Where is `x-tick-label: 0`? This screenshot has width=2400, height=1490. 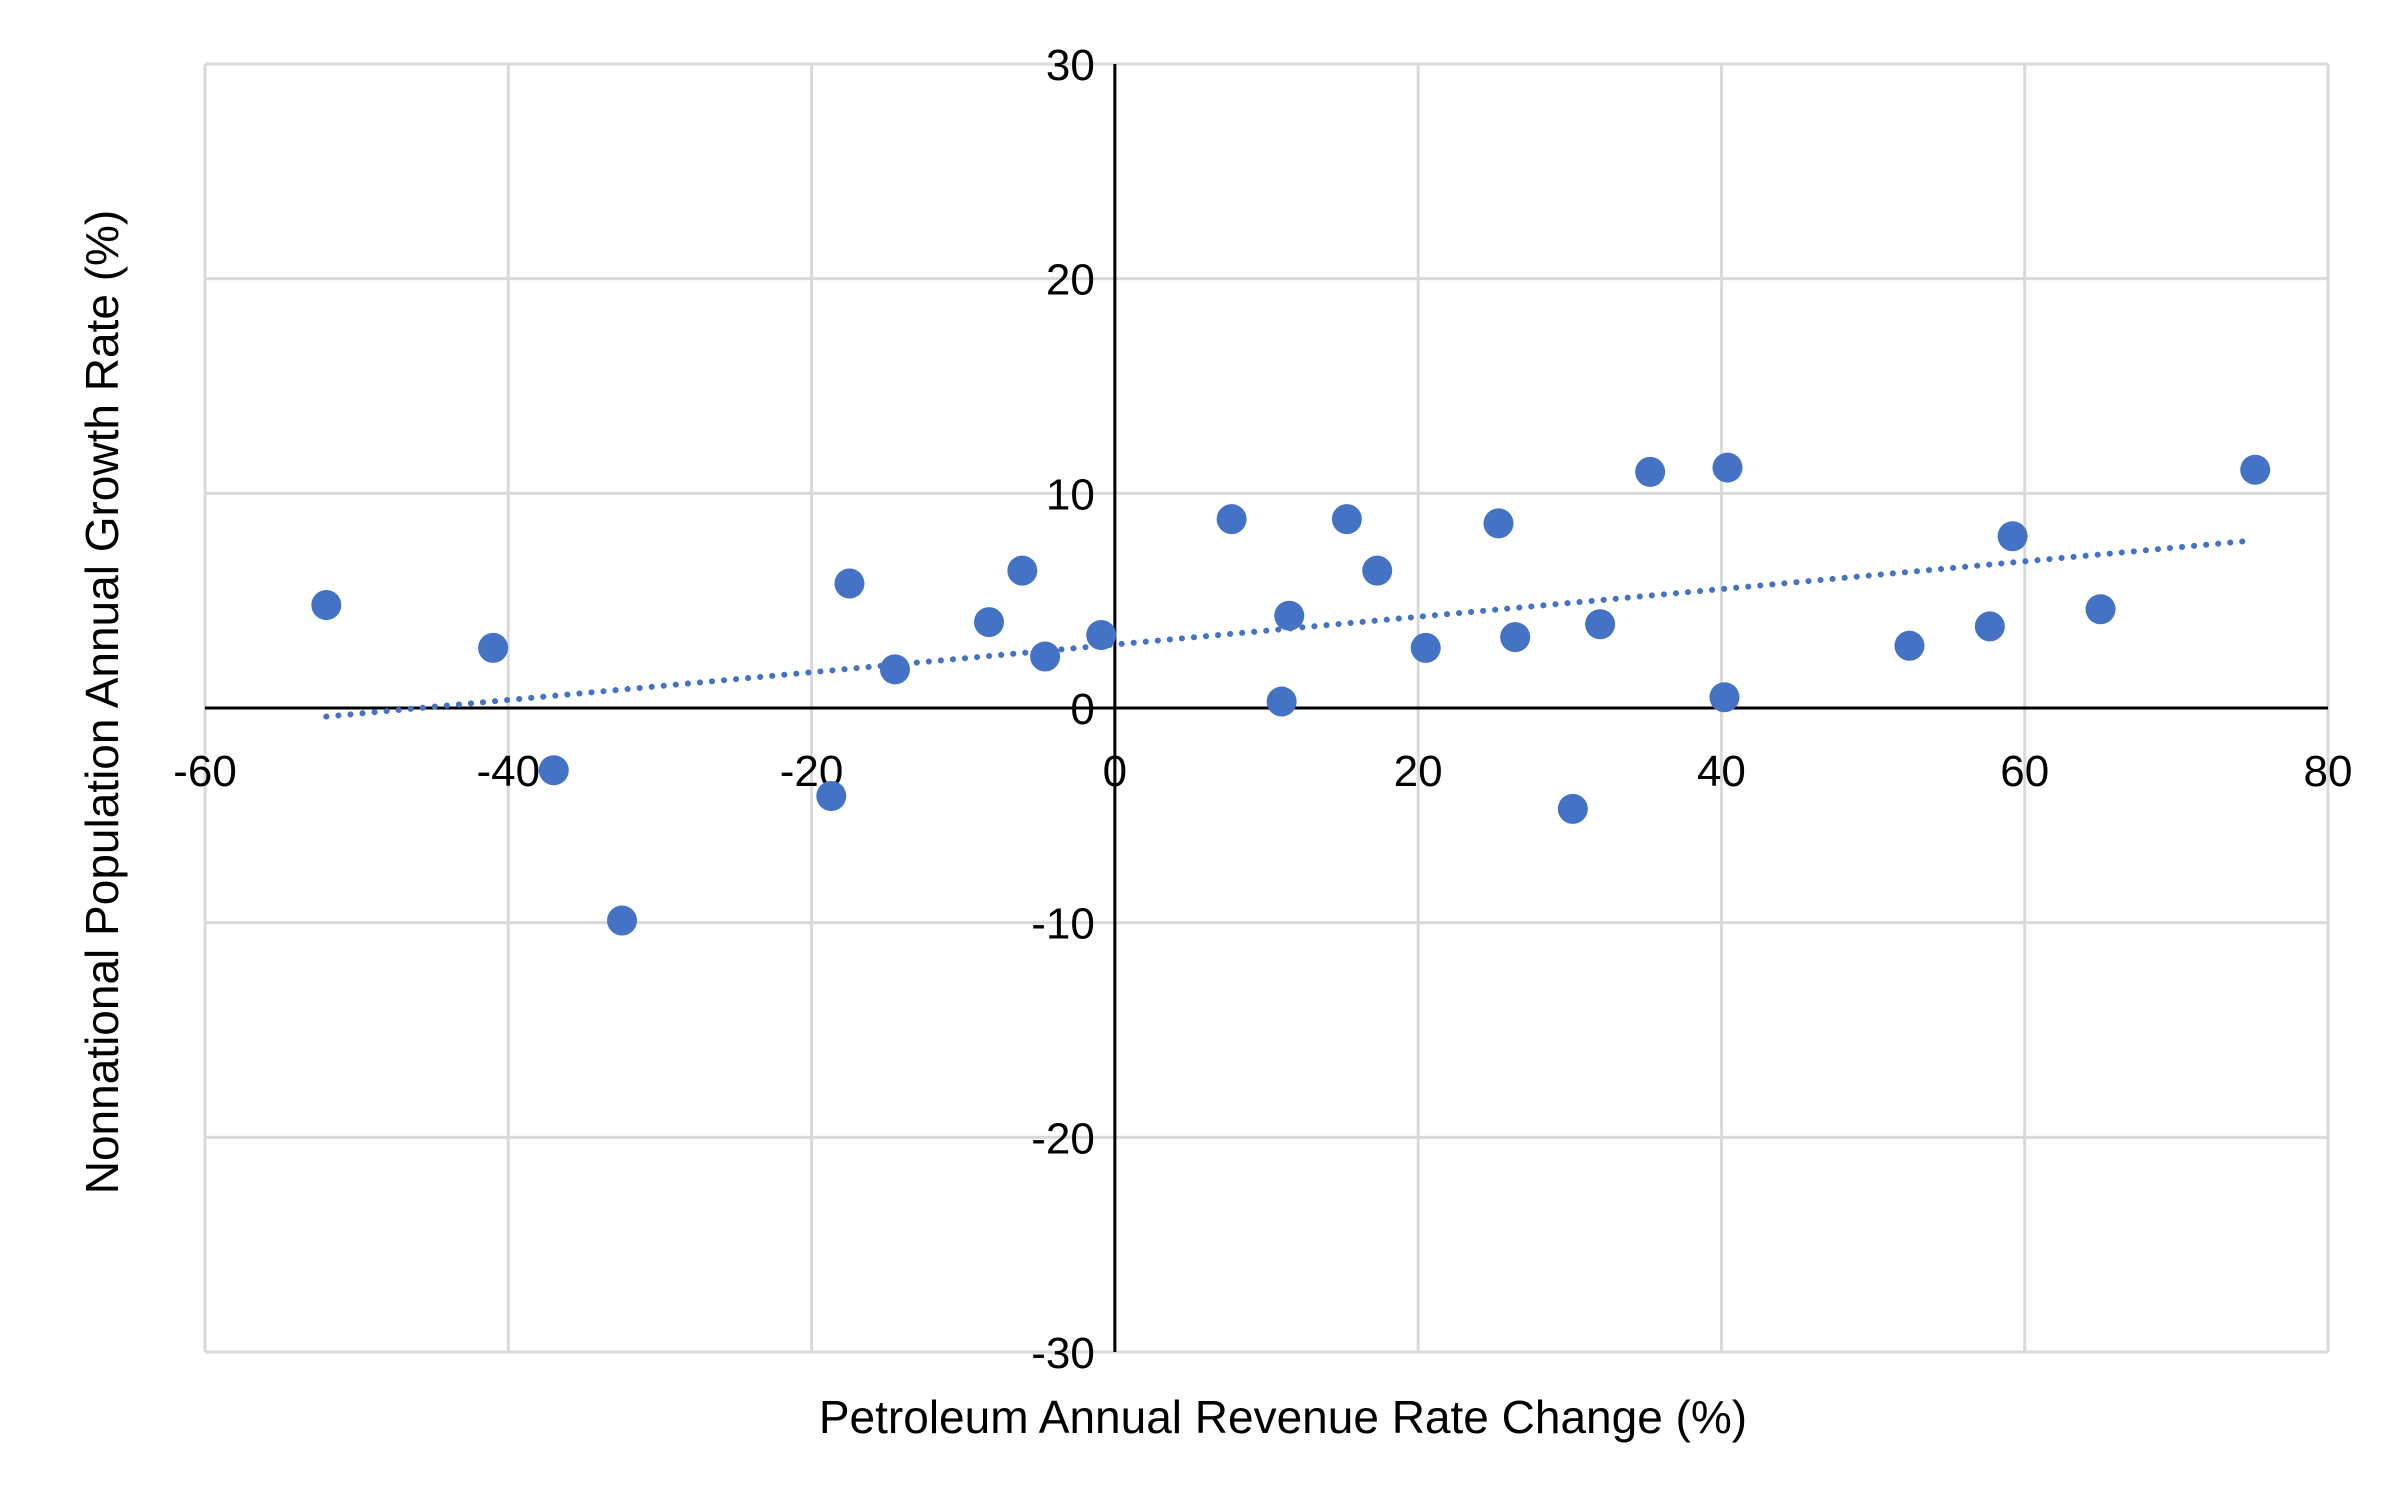
x-tick-label: 0 is located at coordinates (1115, 771).